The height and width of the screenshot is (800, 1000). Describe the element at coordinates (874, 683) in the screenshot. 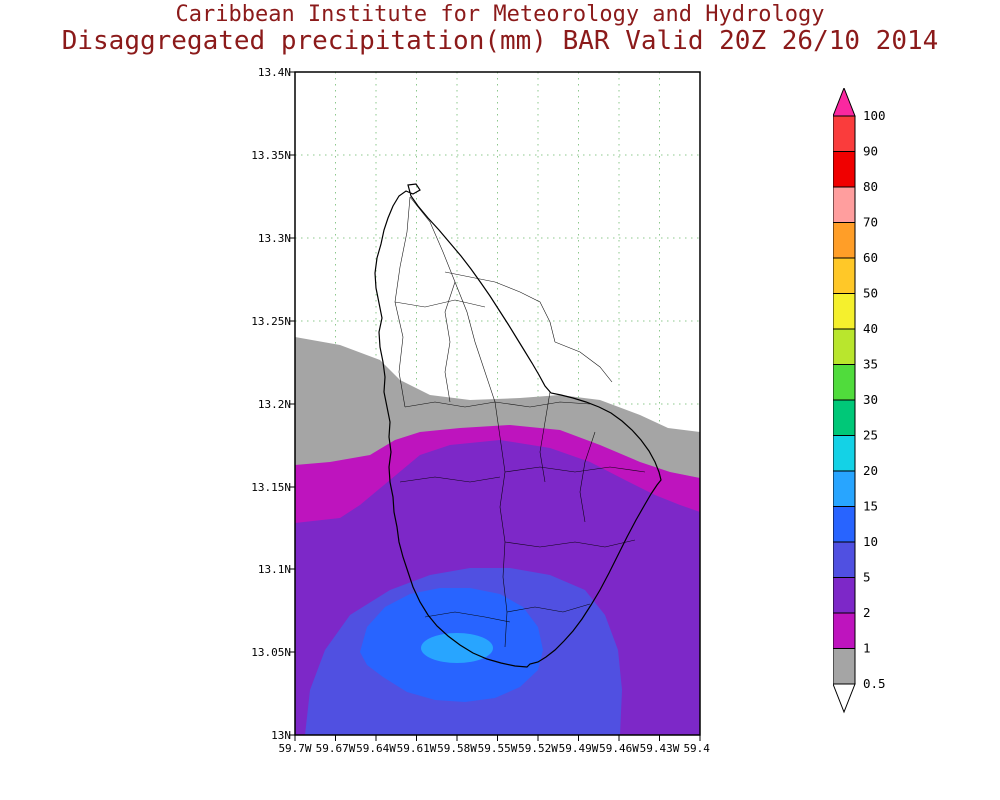

I see `colorbar-label: 0.5` at that location.